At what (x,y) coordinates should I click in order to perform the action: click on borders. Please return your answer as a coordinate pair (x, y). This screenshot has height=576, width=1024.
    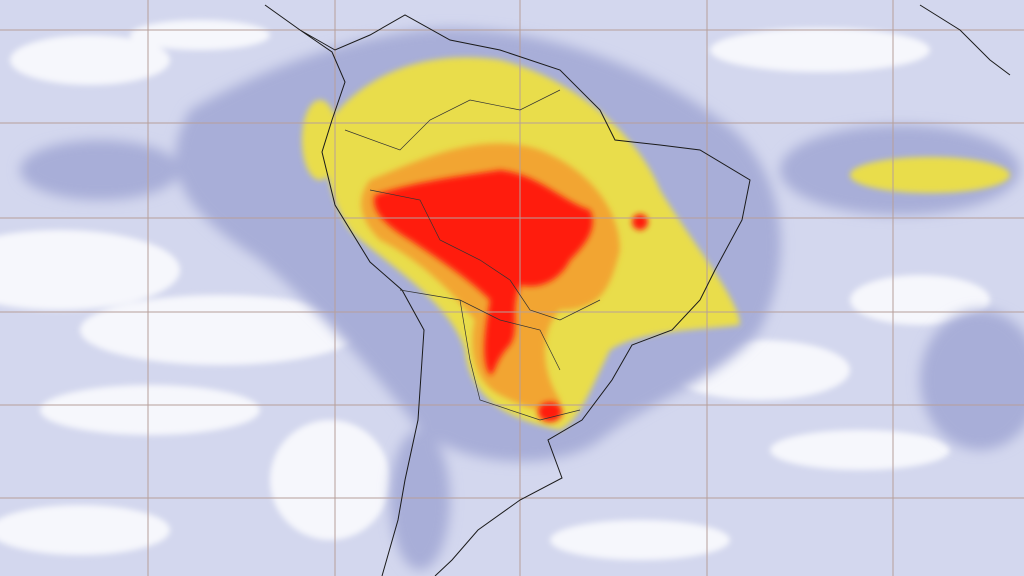
    Looking at the image, I should click on (472, 255).